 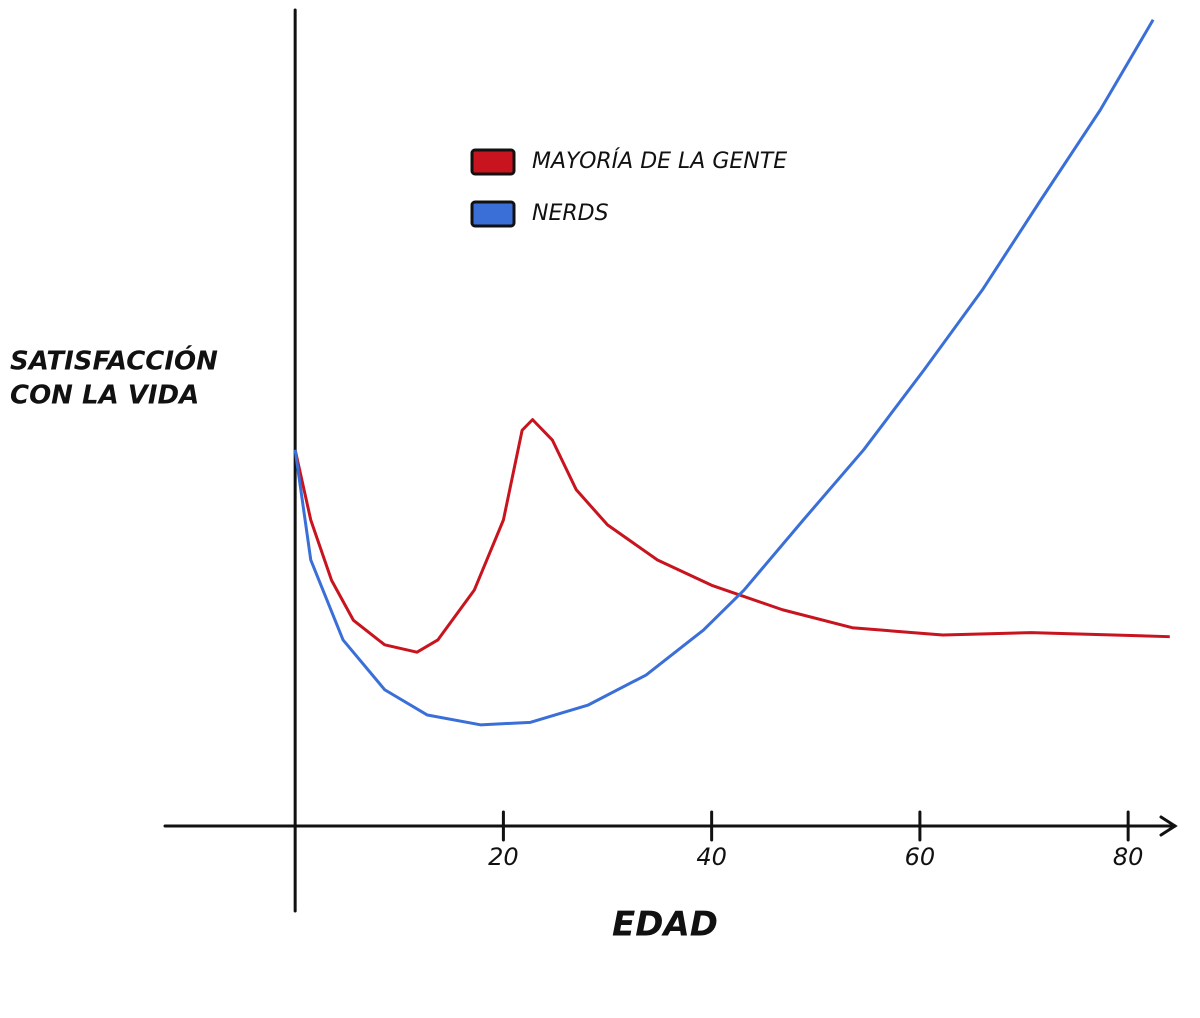 What do you see at coordinates (711, 857) in the screenshot?
I see `x-tick-label: 40` at bounding box center [711, 857].